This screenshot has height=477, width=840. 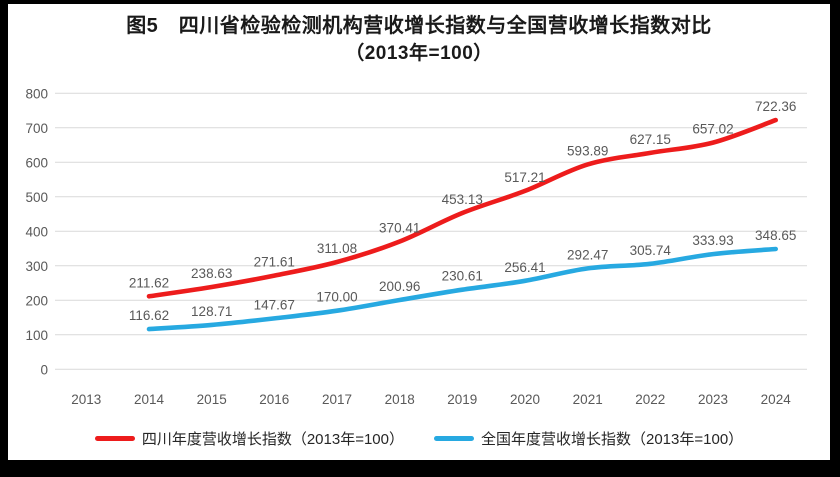 I want to click on y-axis-tick-label: 0, so click(x=44, y=369).